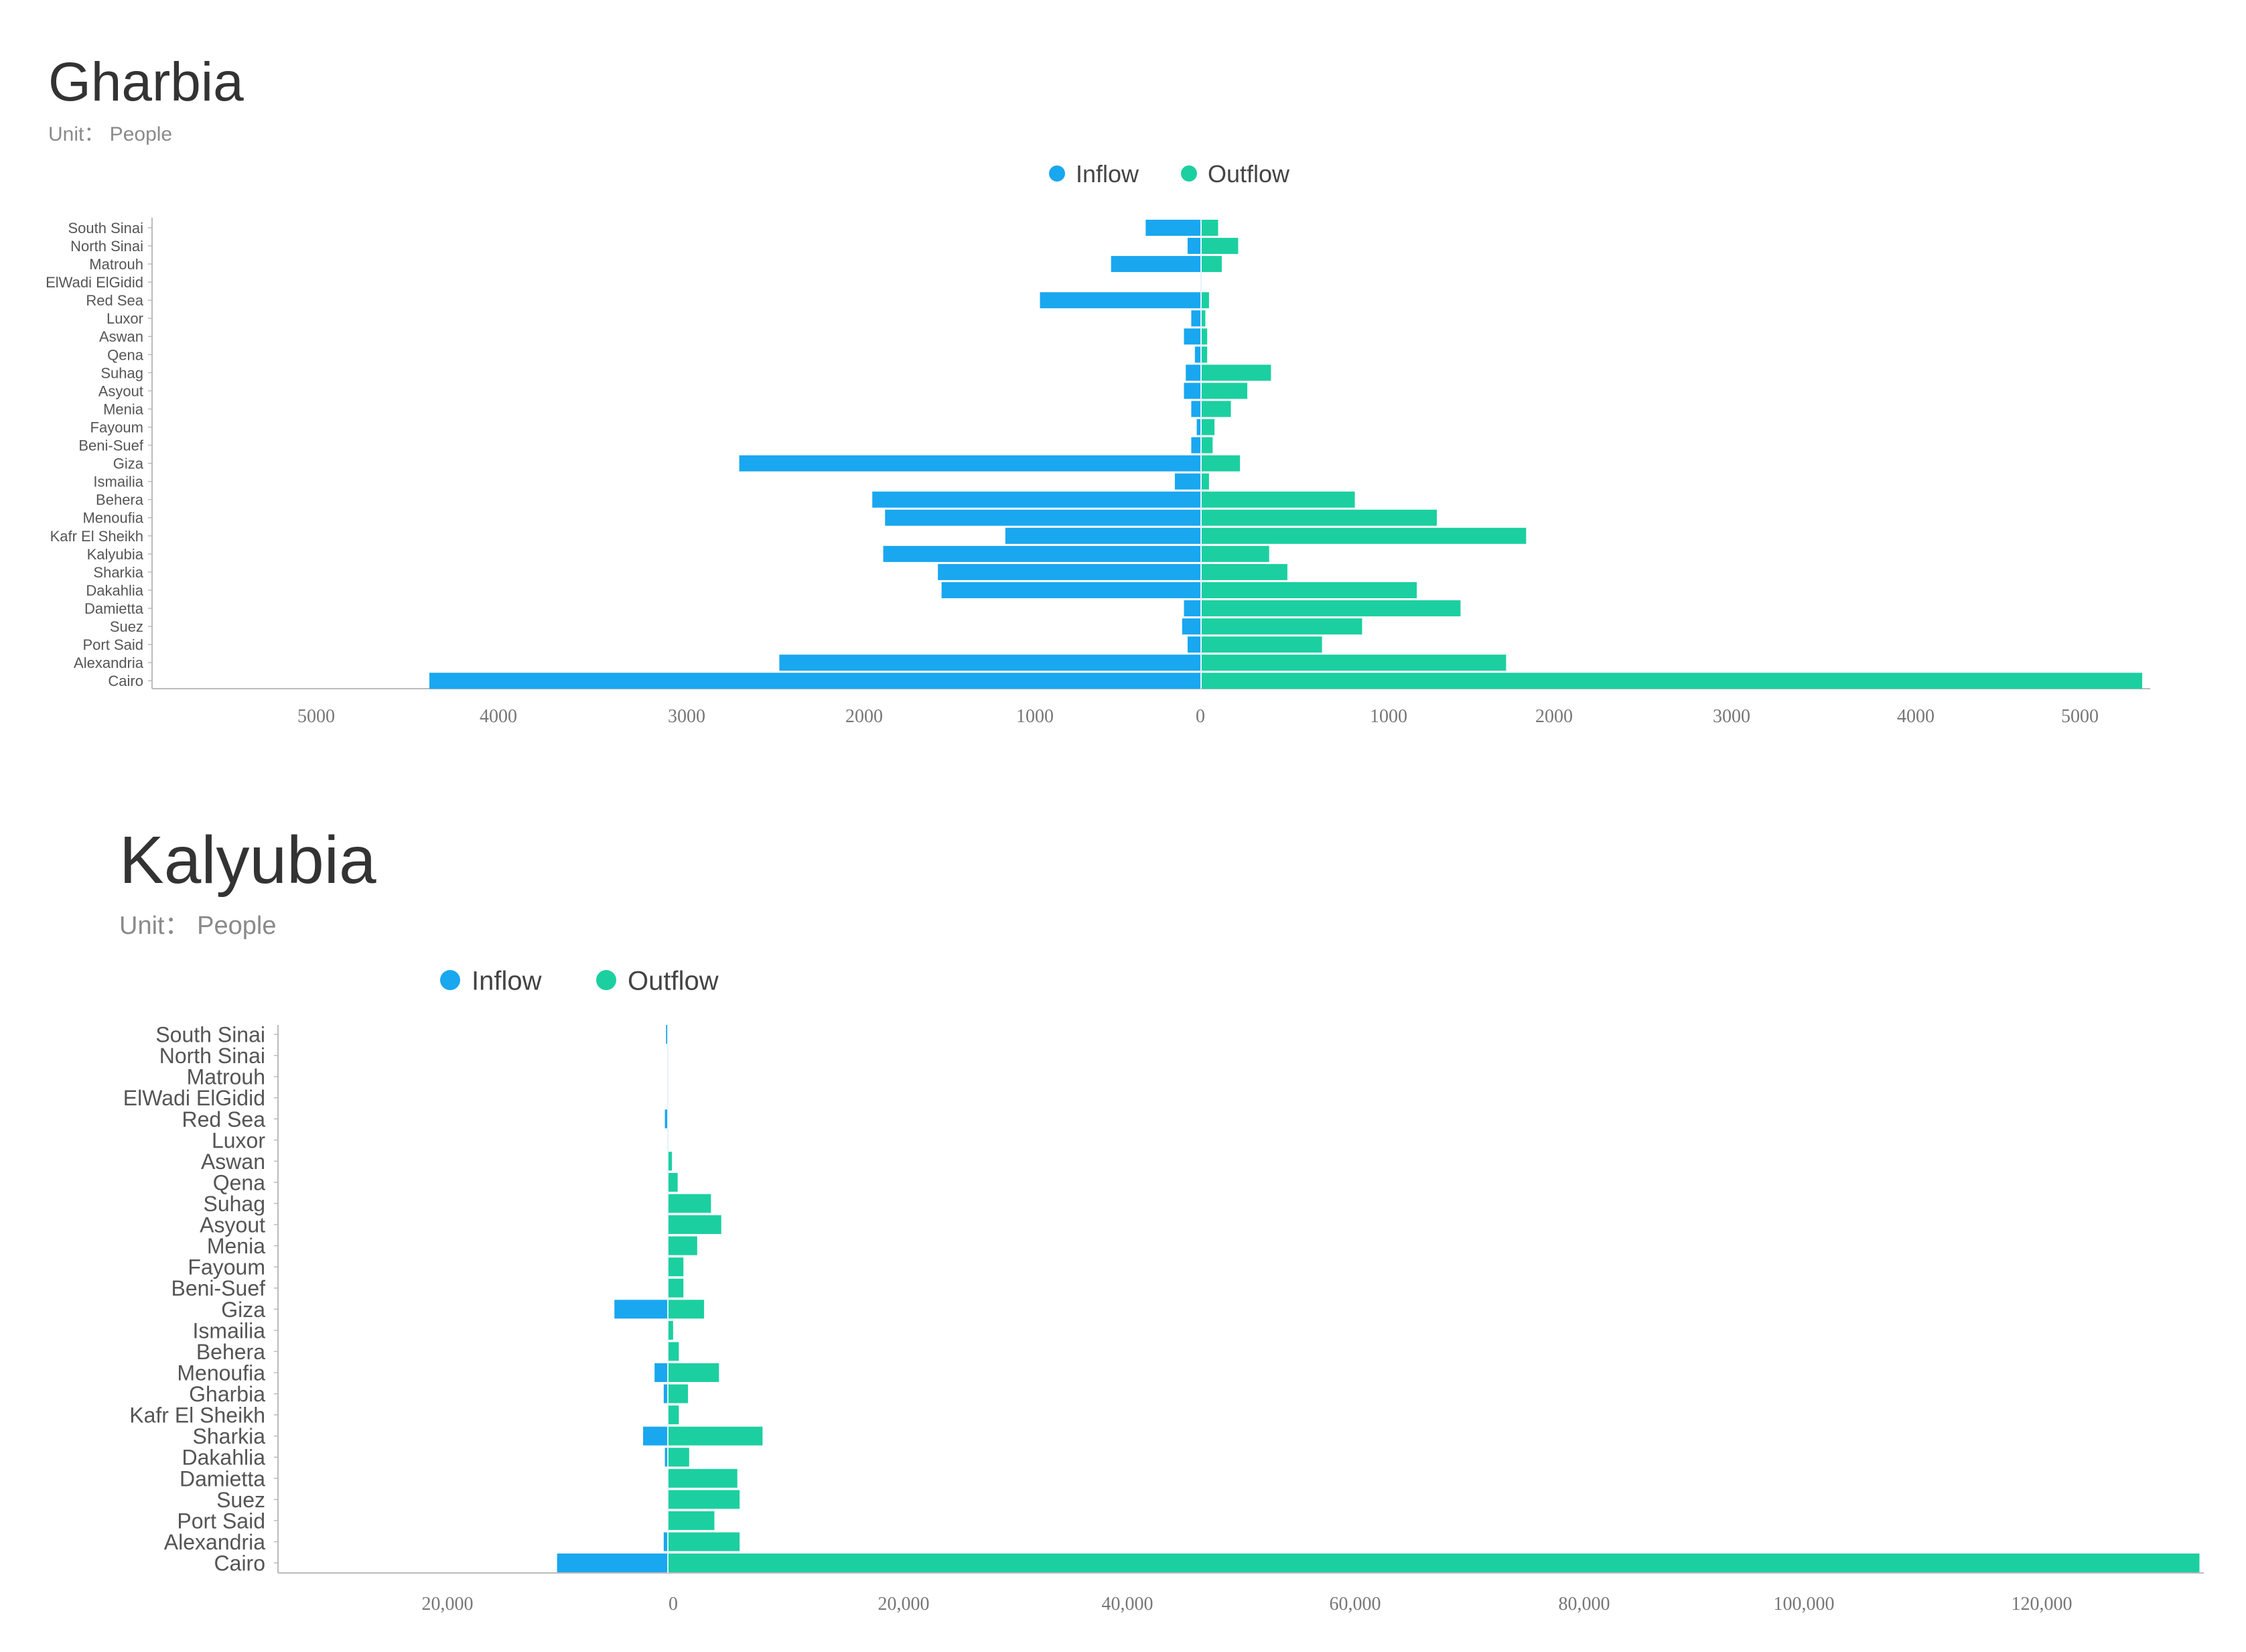 The height and width of the screenshot is (1652, 2246). Describe the element at coordinates (197, 1415) in the screenshot. I see `category-label-kafr-el-sheikh: Kafr El Sheikh` at that location.